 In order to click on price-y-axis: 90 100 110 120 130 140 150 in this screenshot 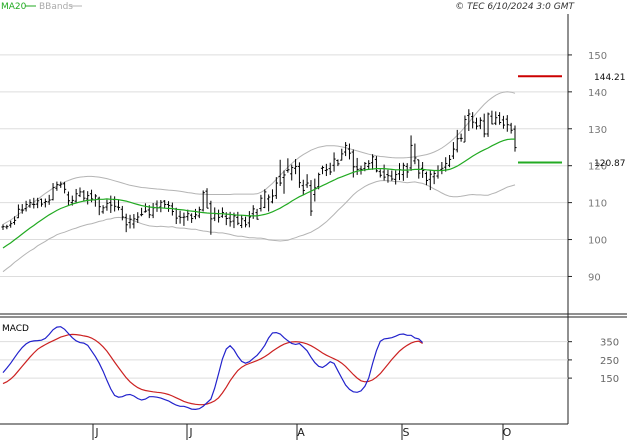, I will do `click(587, 167)`.